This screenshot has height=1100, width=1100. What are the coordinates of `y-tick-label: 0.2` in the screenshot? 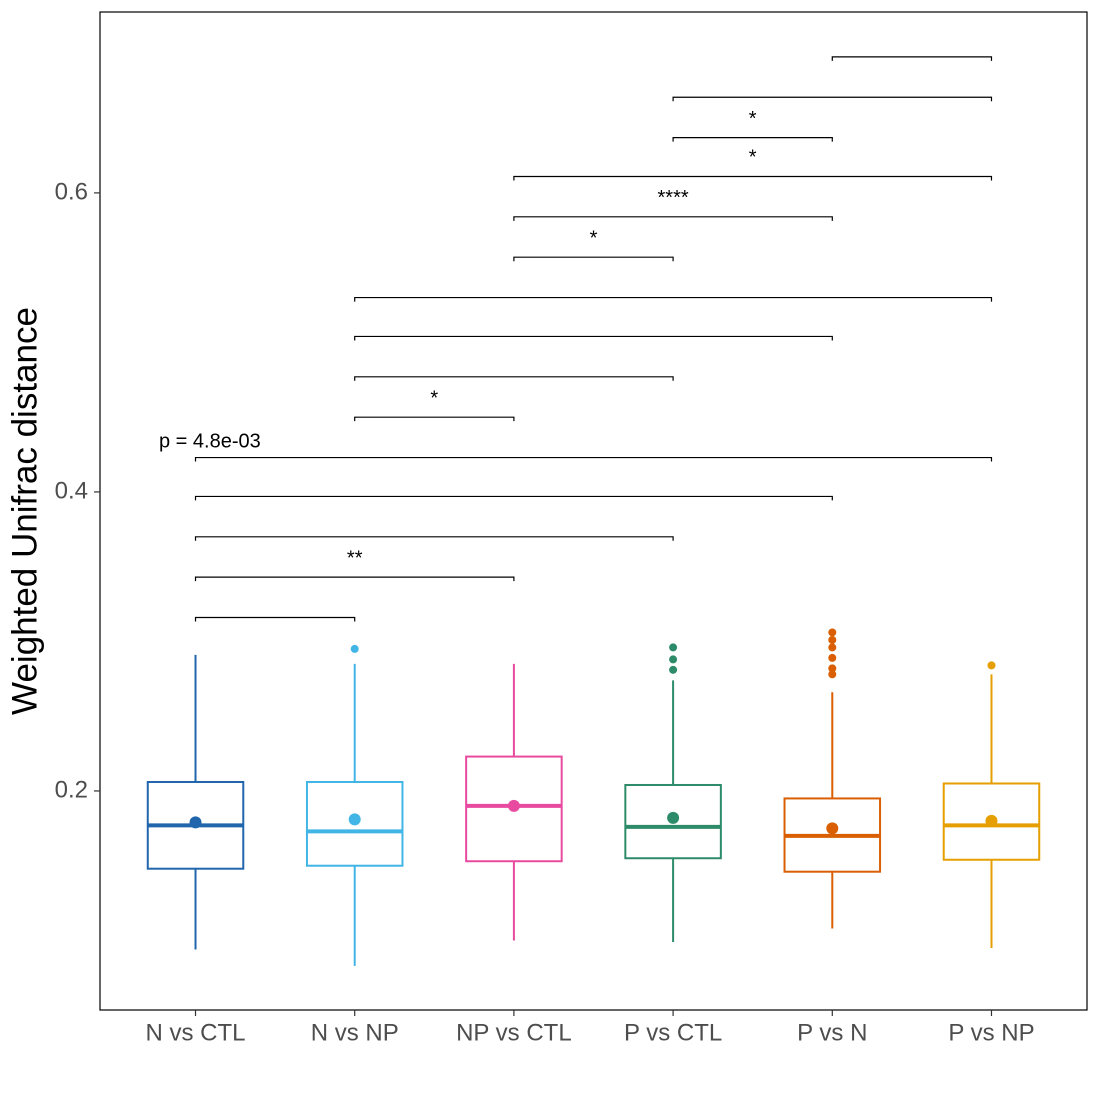 It's located at (71, 789).